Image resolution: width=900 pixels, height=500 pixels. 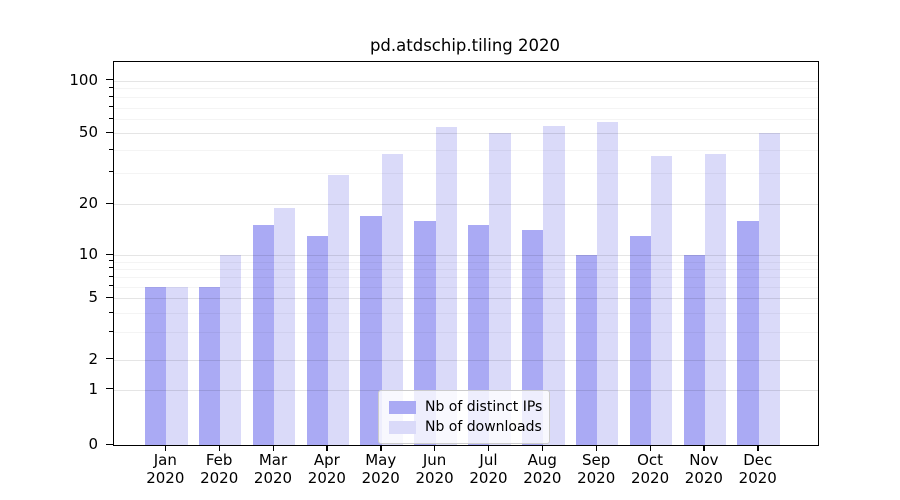 What do you see at coordinates (317, 340) in the screenshot?
I see `bar-nb-of-distinct-ips-apr-2020` at bounding box center [317, 340].